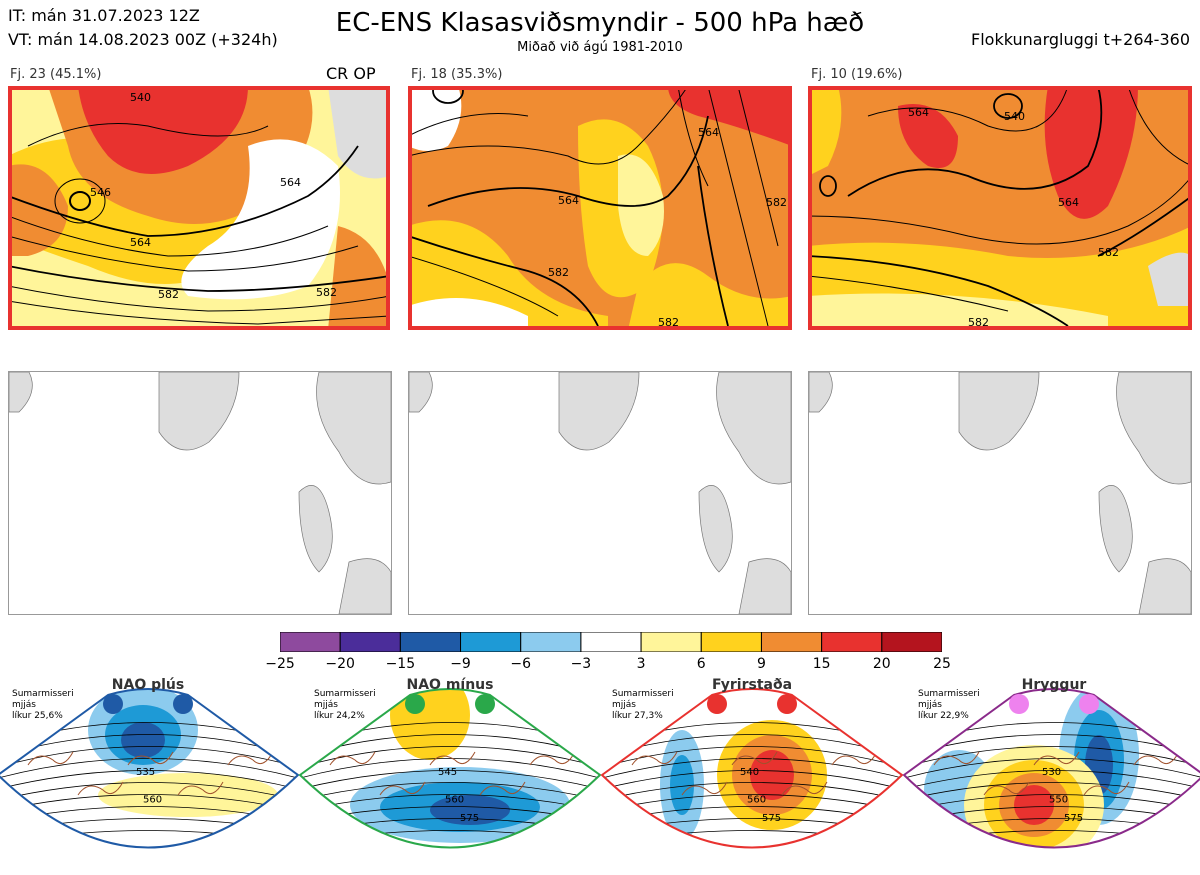 The width and height of the screenshot is (1200, 875). I want to click on colorbar-tick-label: 6, so click(701, 664).